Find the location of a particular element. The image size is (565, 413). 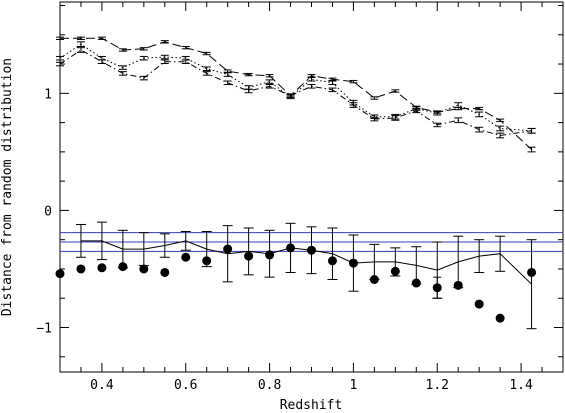

y-tick-label: 1 is located at coordinates (48, 94).